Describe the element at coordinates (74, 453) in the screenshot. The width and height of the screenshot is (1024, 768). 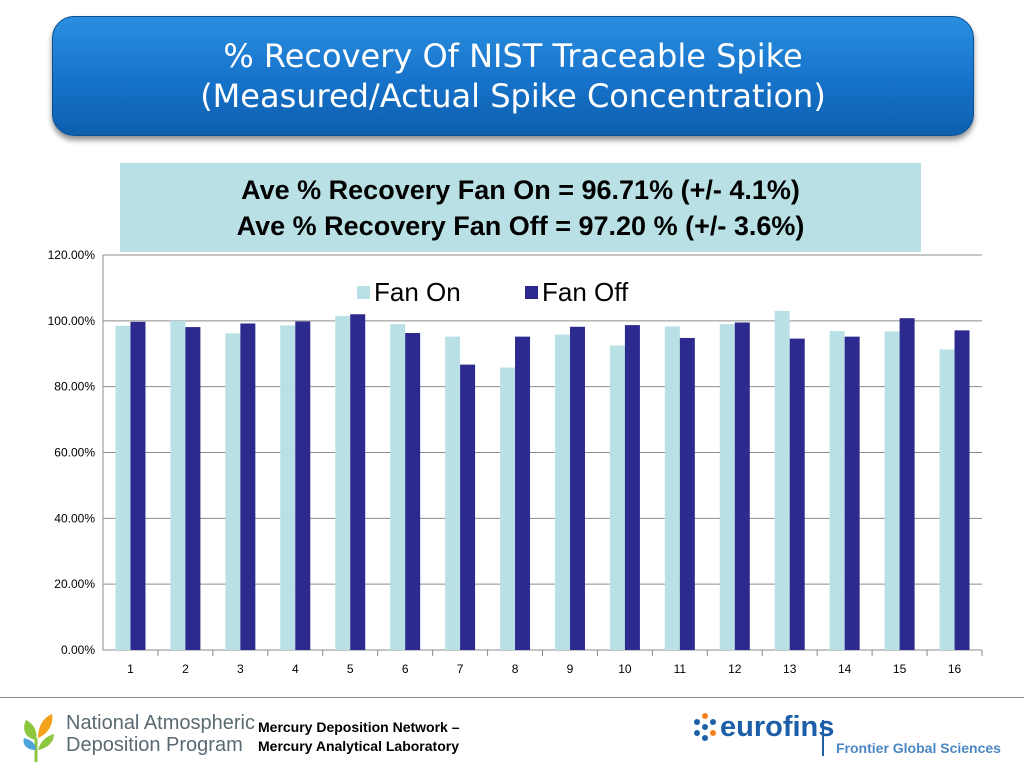
I see `y-tick-label: 60.00%` at that location.